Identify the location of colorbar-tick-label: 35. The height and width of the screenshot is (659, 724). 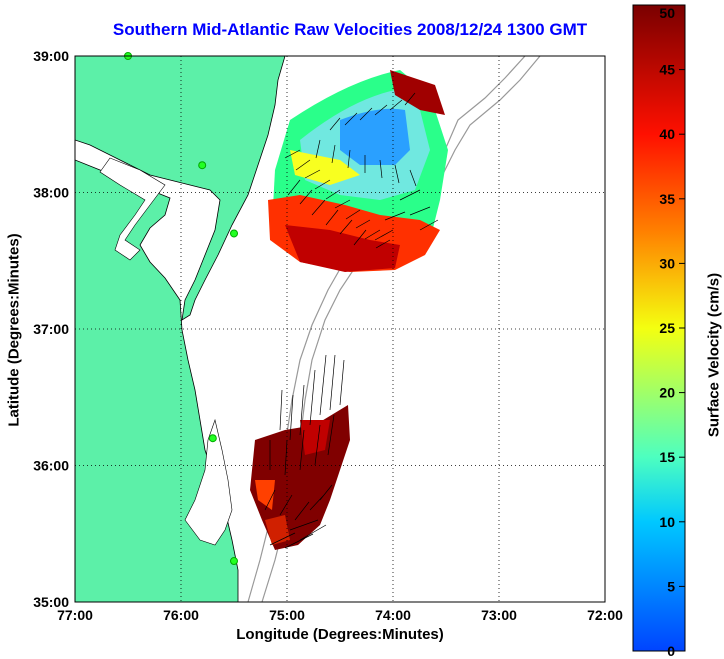
(667, 199).